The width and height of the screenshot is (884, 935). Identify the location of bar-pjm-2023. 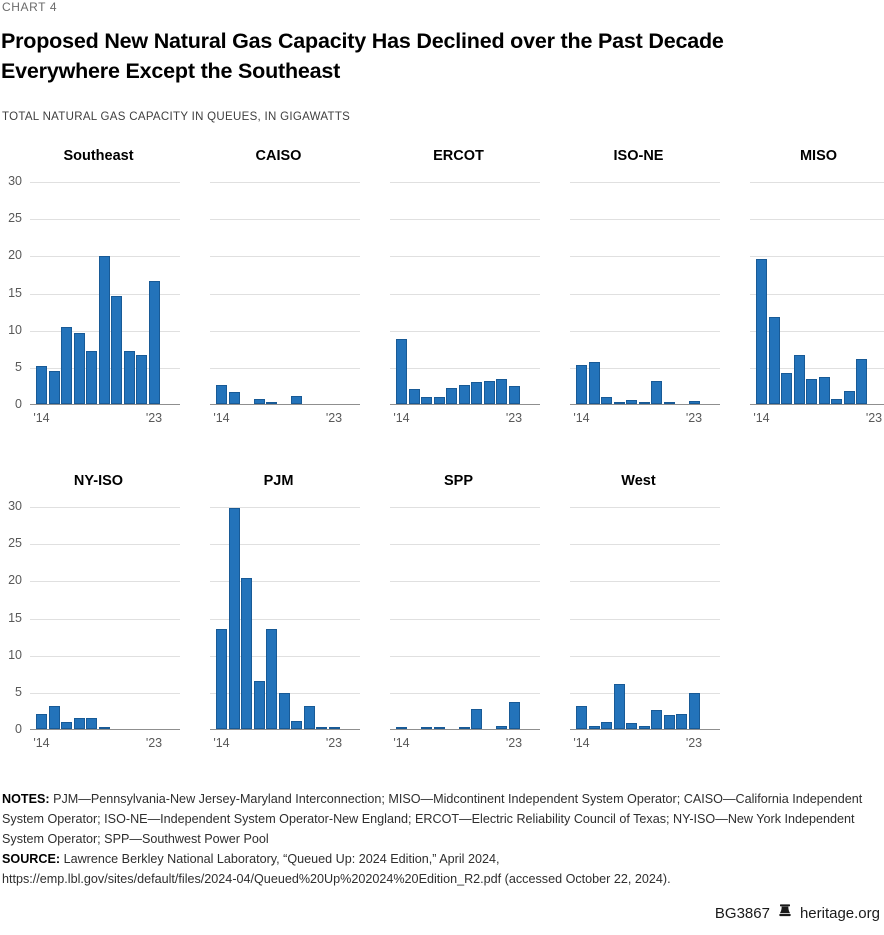
(334, 728).